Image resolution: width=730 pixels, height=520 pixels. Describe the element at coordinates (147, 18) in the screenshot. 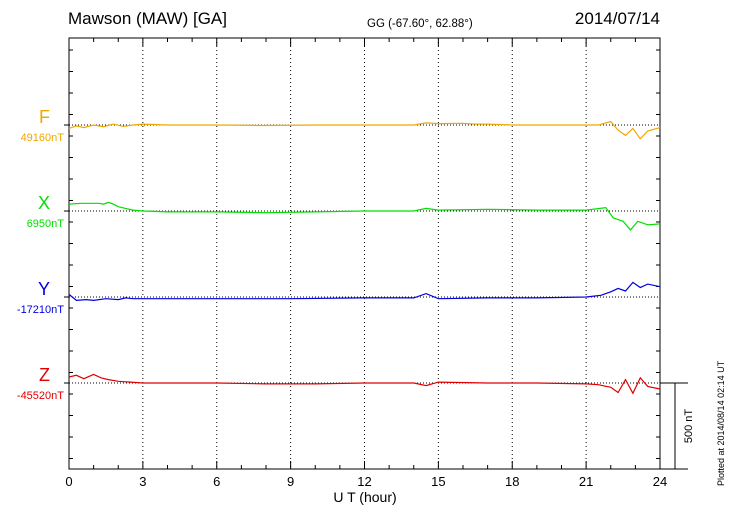

I see `station-title: Mawson (MAW) [GA]` at that location.